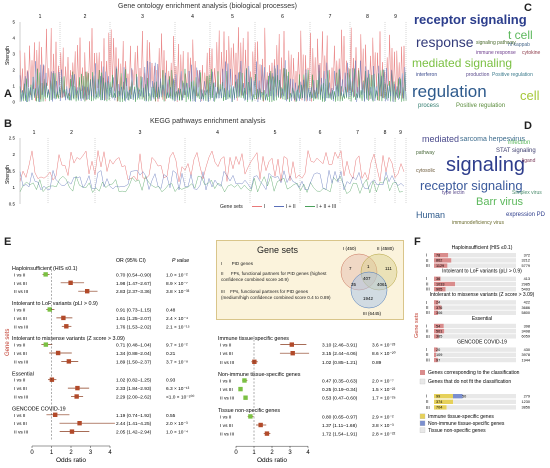  I want to click on segment-label: 6, so click(282, 17).